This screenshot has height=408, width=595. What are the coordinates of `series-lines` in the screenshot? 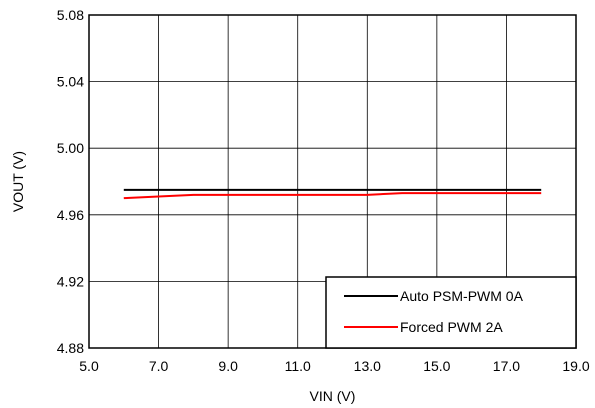 It's located at (332, 194).